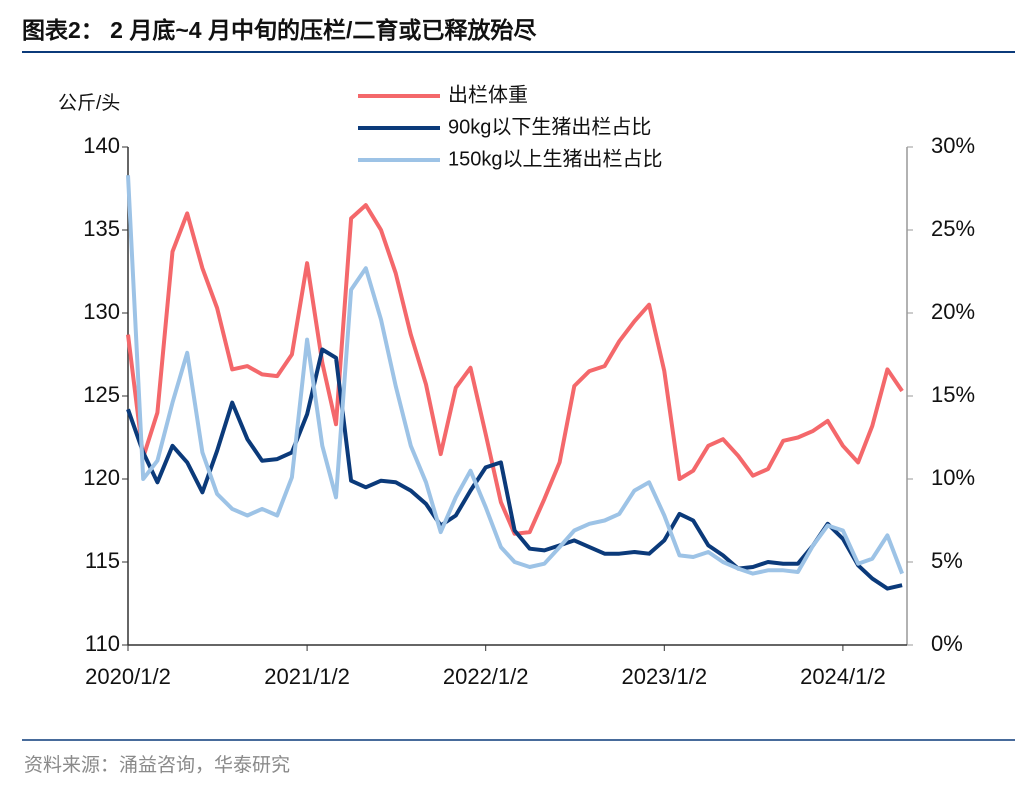  What do you see at coordinates (279, 30) in the screenshot?
I see `chart-title: 图表2： 2 月底~4 月中旬的压栏/二育或已释放殆尽` at bounding box center [279, 30].